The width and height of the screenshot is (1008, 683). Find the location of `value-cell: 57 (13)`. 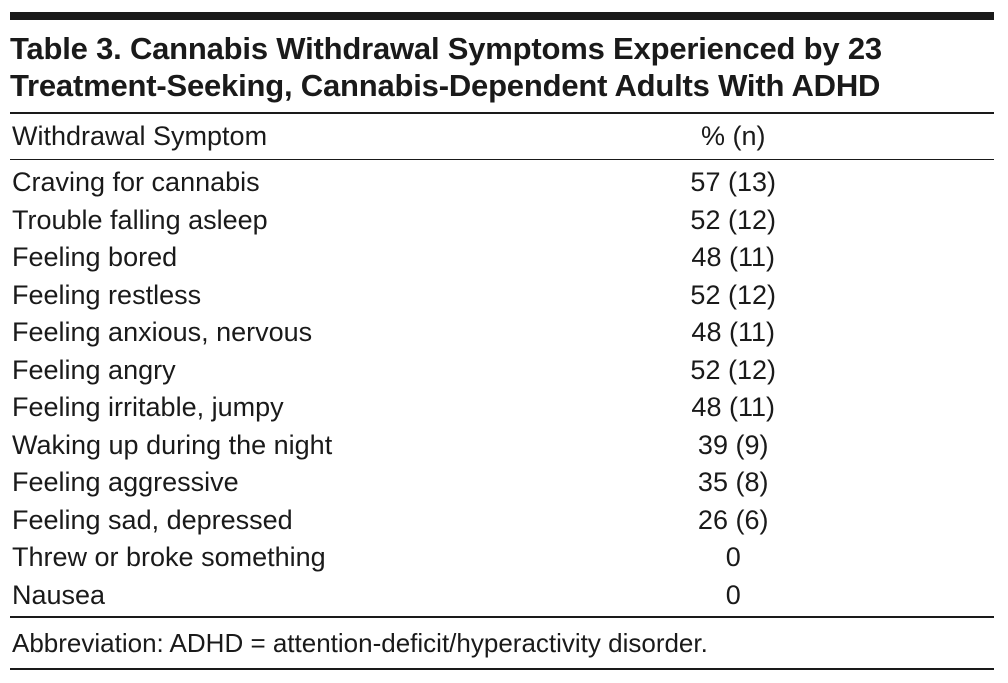

value-cell: 57 (13) is located at coordinates (822, 182).